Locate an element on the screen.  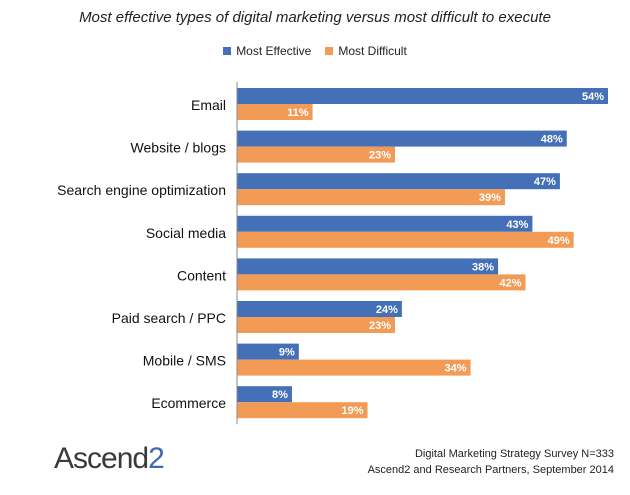
legend-label-most-effective: Most Effective is located at coordinates (274, 51).